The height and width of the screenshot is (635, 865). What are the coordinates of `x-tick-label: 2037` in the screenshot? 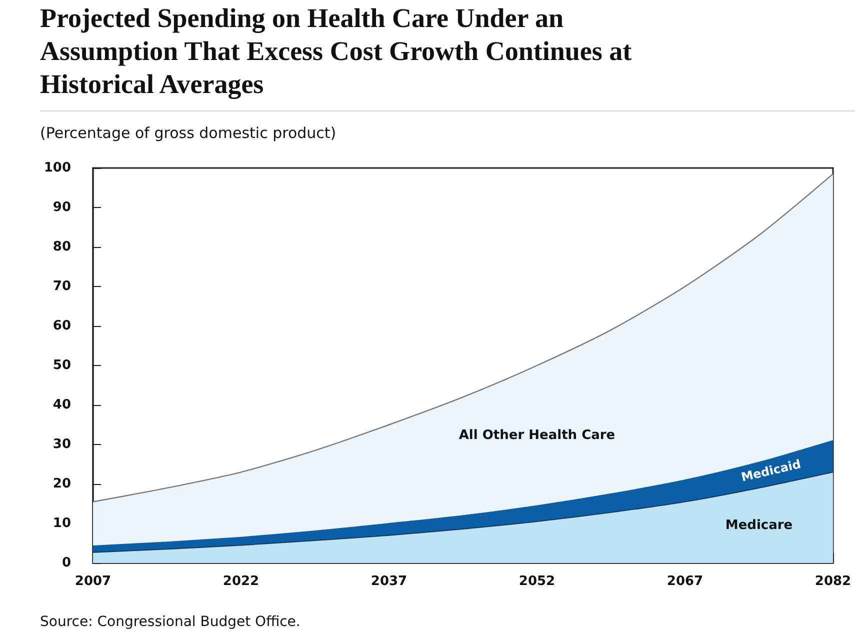 It's located at (389, 581).